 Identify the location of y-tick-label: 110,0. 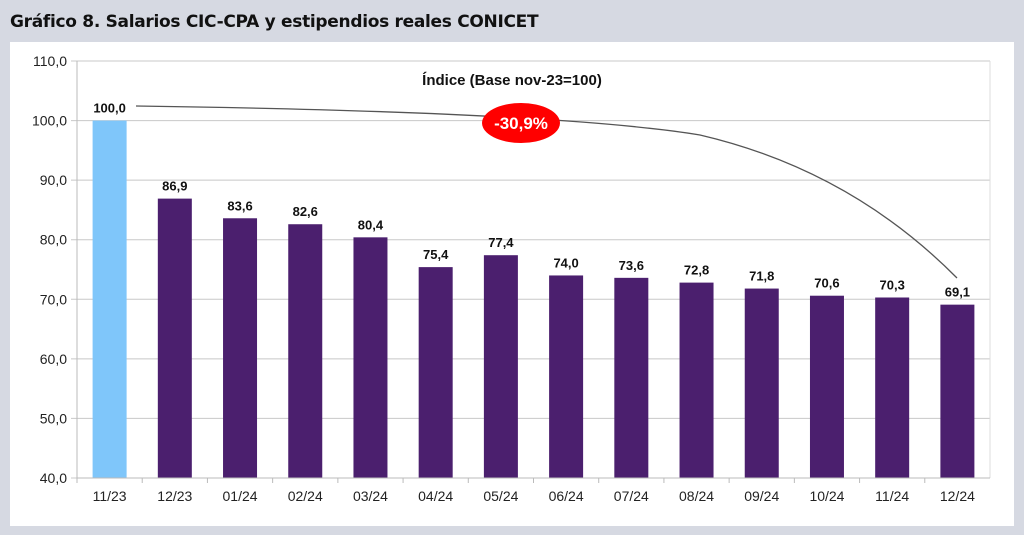
(50, 61).